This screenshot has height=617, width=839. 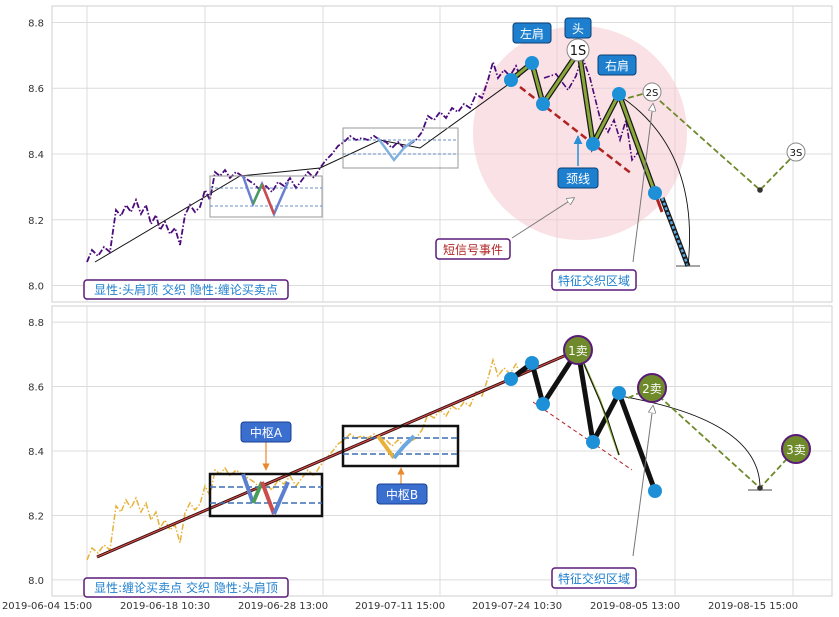 I want to click on sell-2-marker: 2卖, so click(x=652, y=388).